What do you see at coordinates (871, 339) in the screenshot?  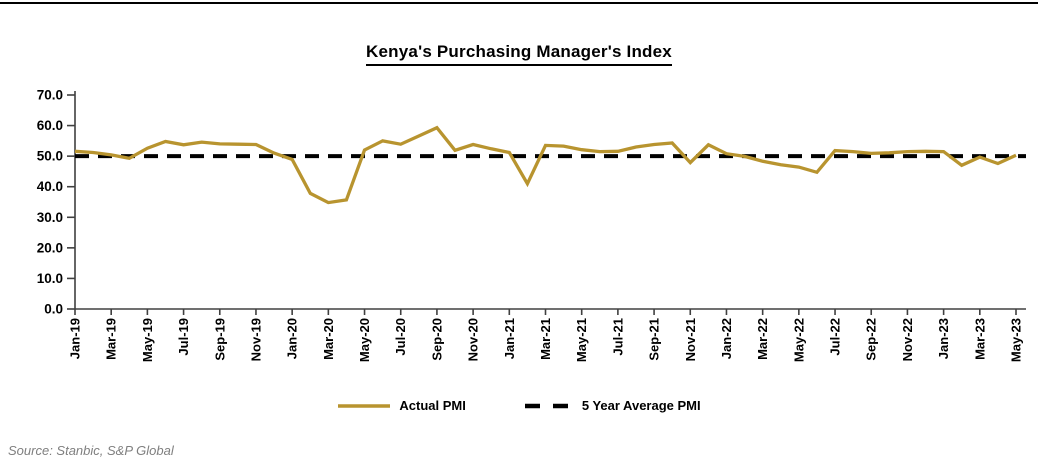 I see `x-tick-label: Sep-22` at bounding box center [871, 339].